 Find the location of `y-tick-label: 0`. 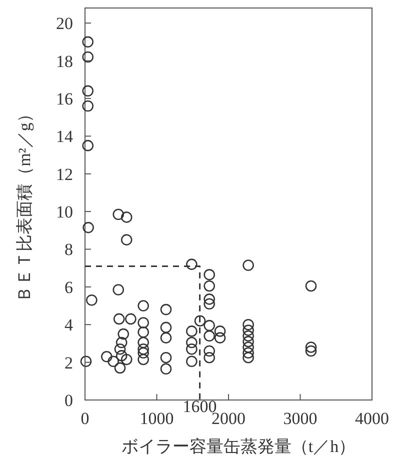

y-tick-label: 0 is located at coordinates (68, 400).